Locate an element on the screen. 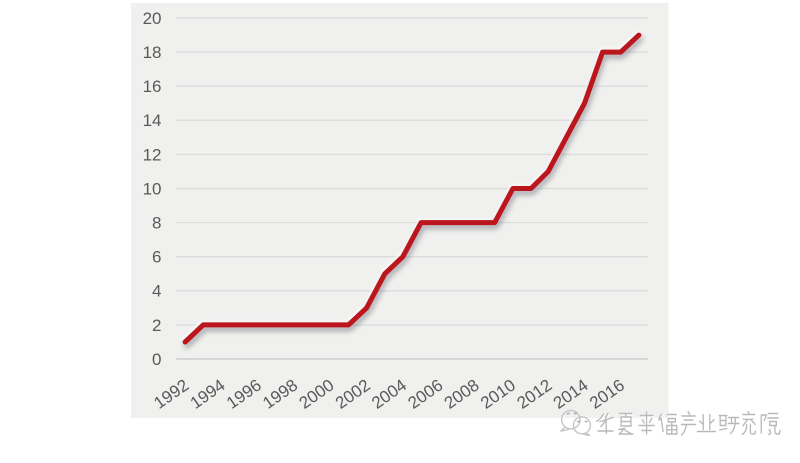 The width and height of the screenshot is (800, 463). svg-text: 4 is located at coordinates (156, 291).